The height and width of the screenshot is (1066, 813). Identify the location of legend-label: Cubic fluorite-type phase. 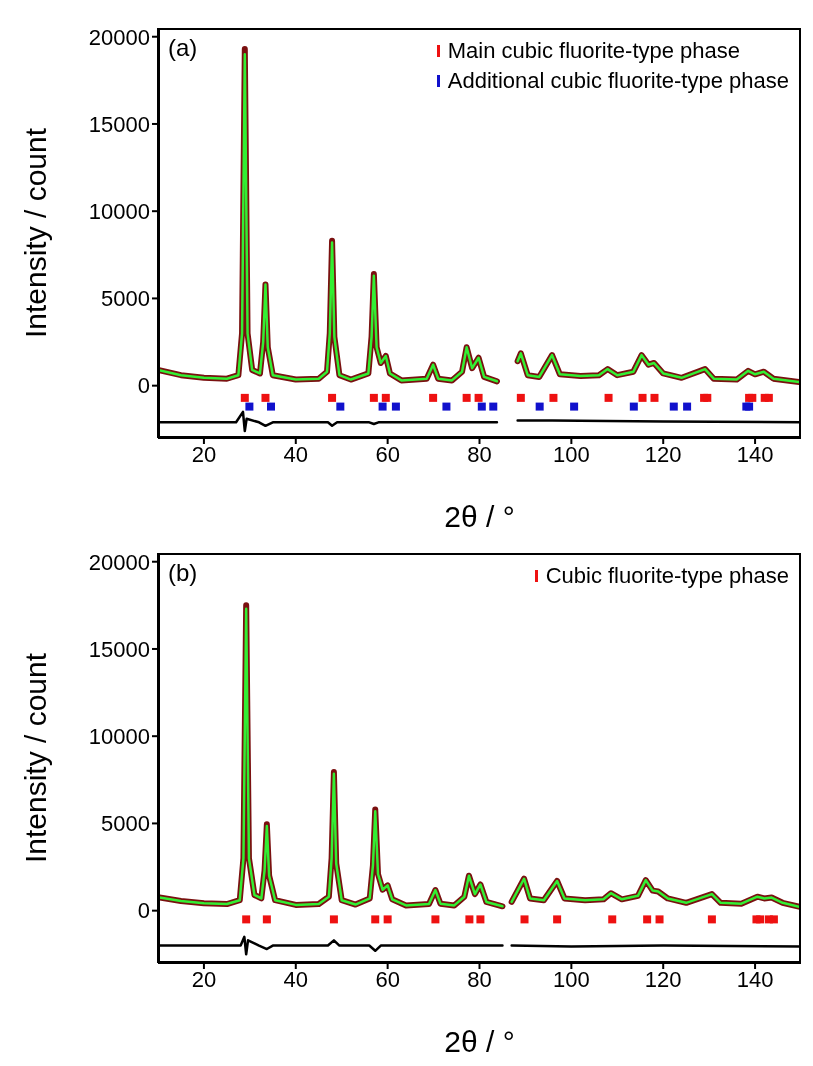
(667, 576).